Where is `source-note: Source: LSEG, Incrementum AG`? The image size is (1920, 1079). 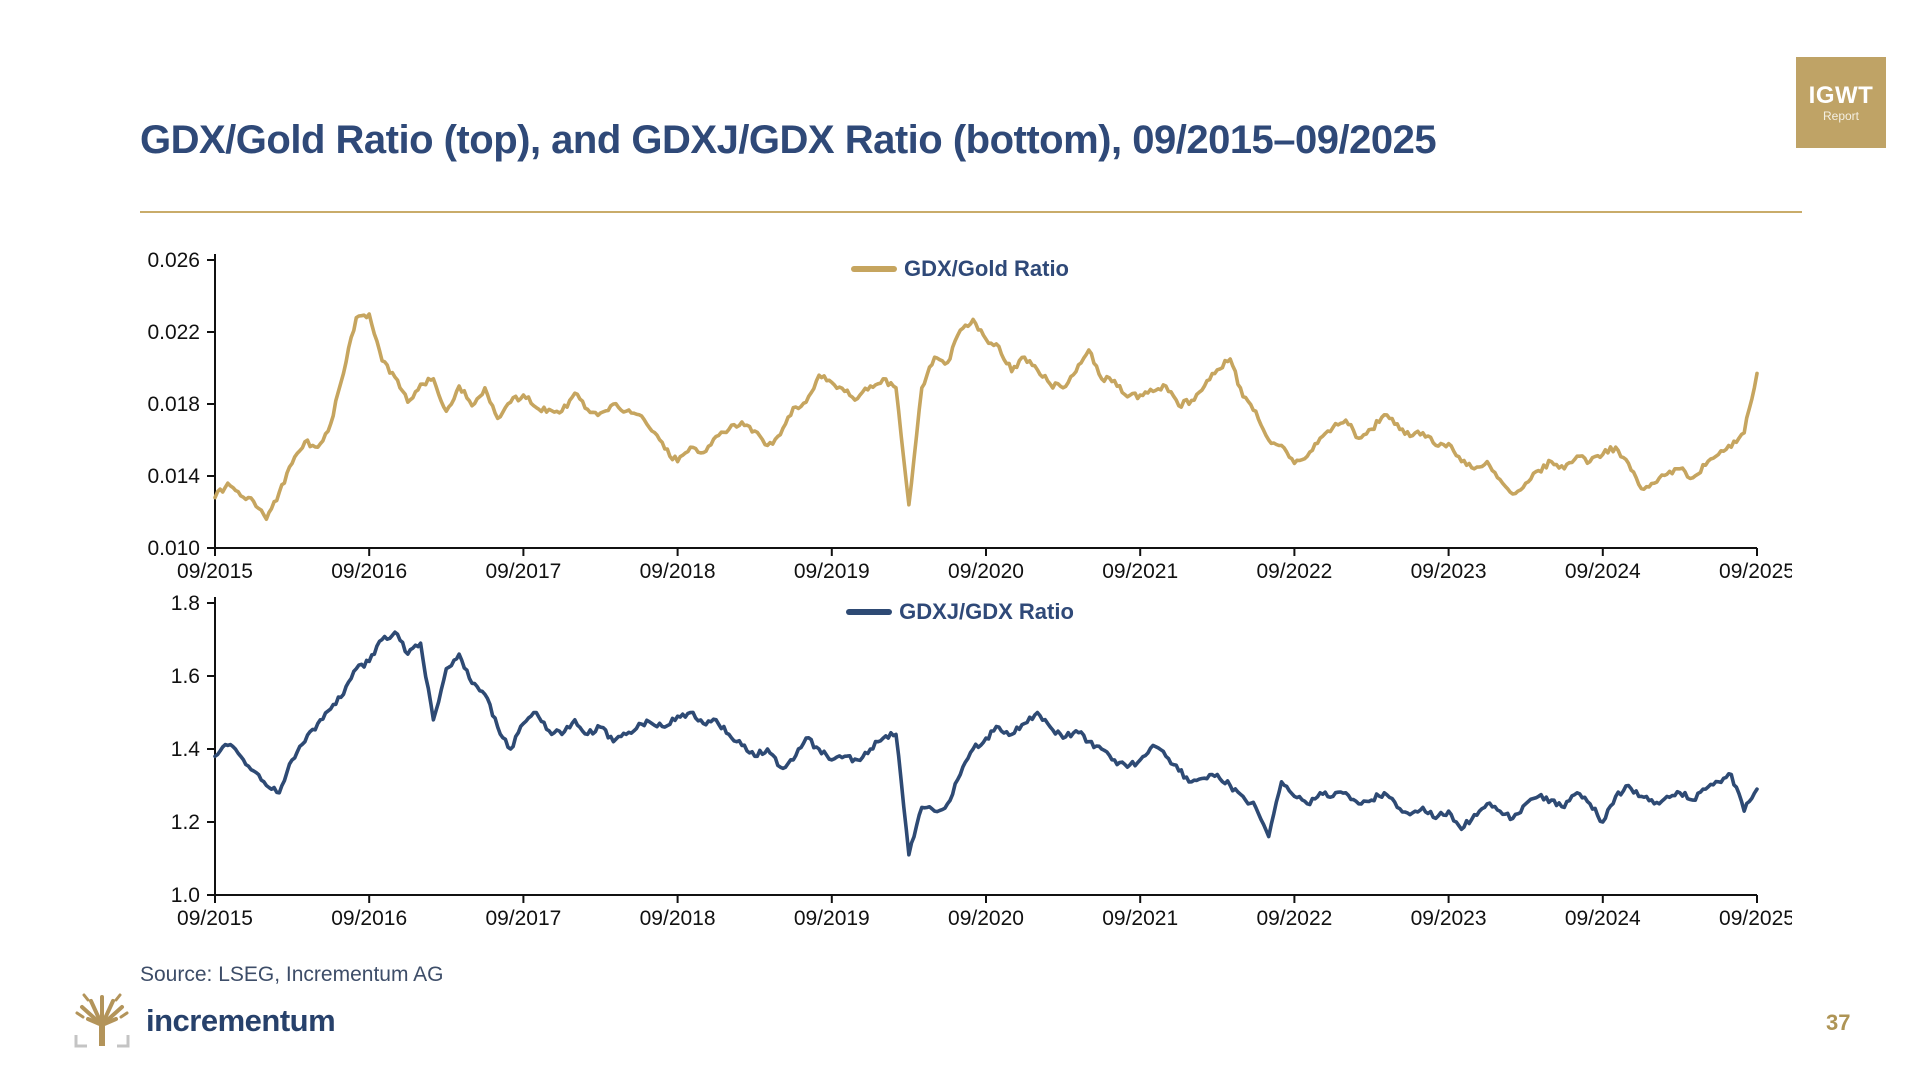
source-note: Source: LSEG, Incrementum AG is located at coordinates (292, 974).